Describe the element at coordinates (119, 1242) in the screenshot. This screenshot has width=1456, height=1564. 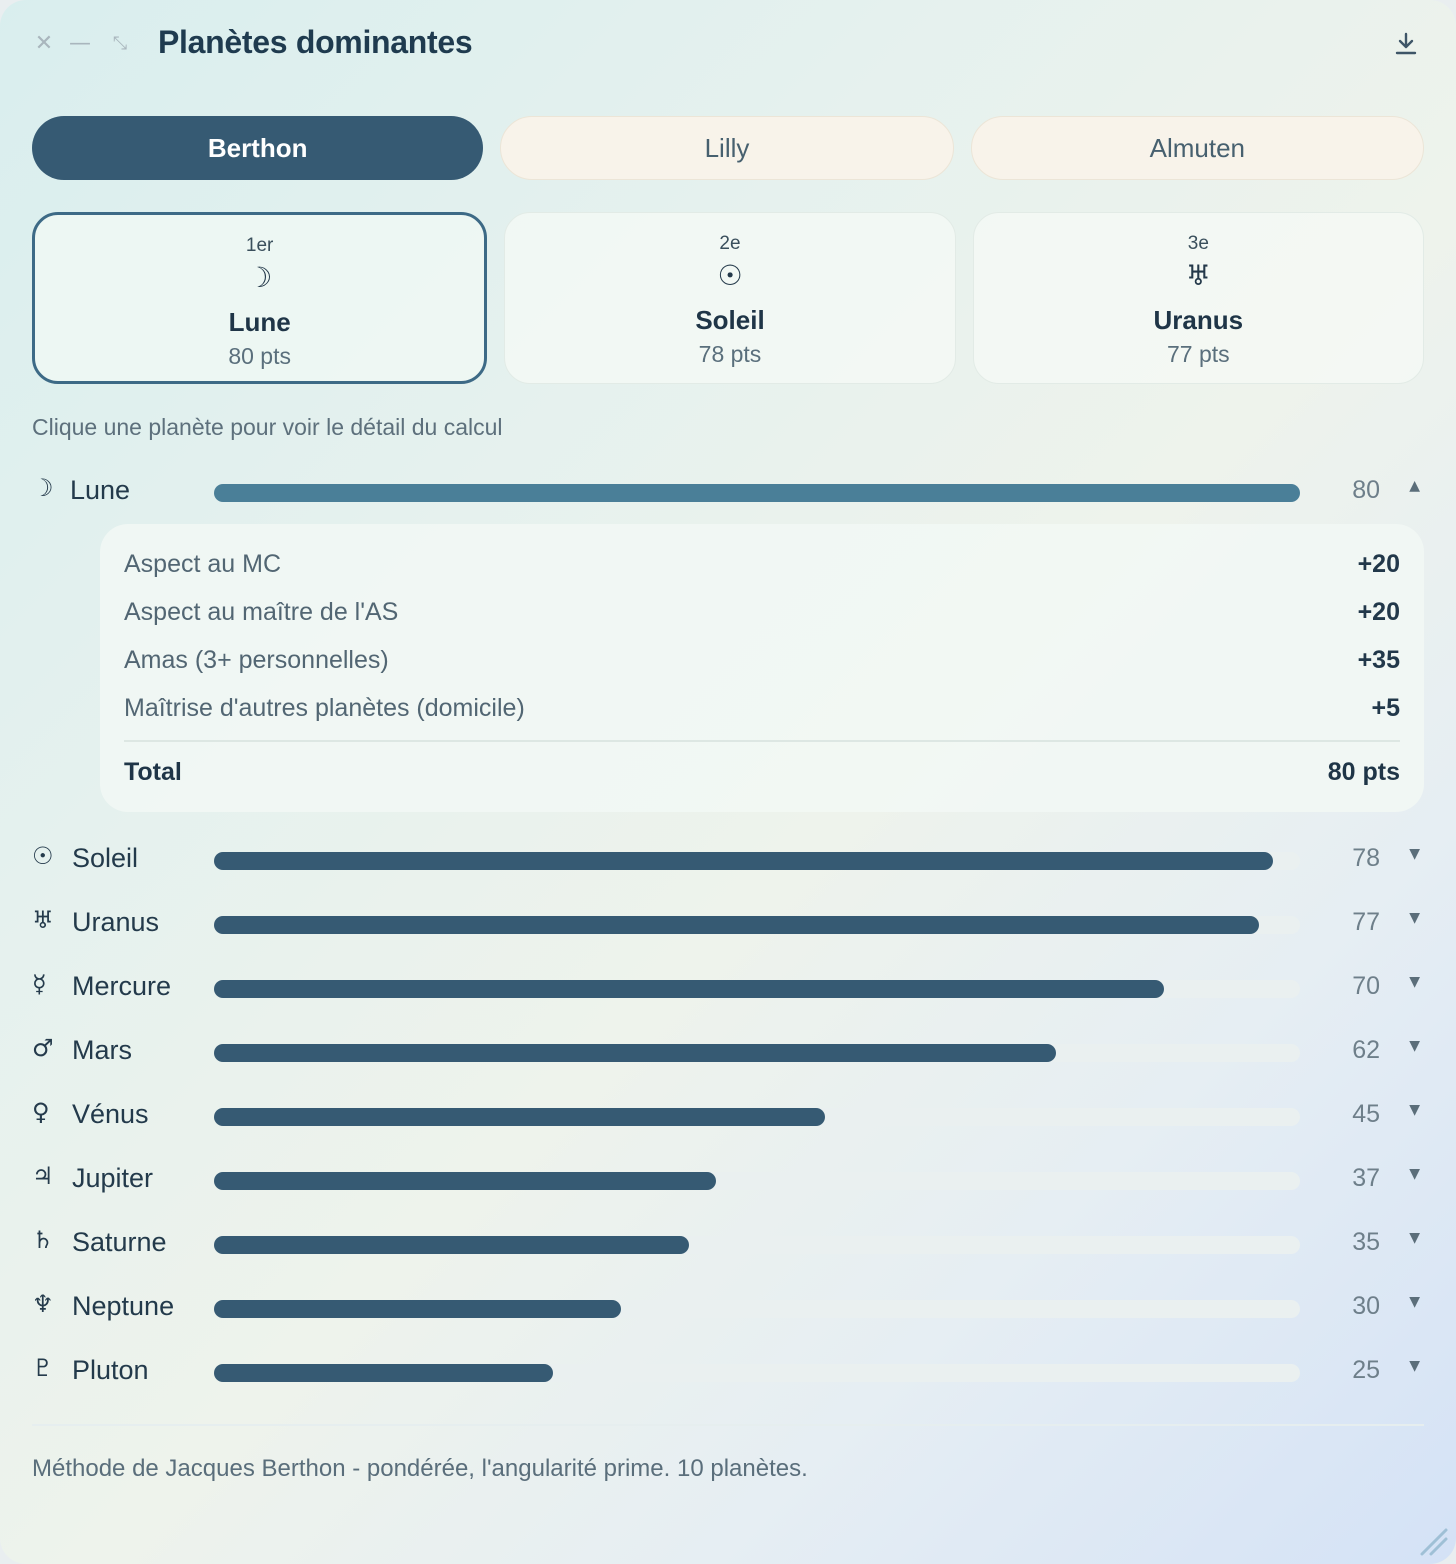
I see `planet-name: Saturne` at that location.